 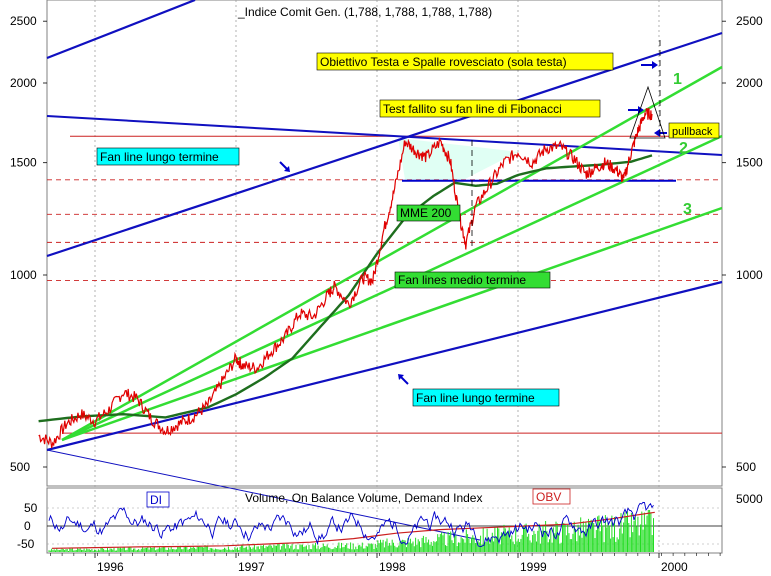 I want to click on indicator-right-tick-label: 5000, so click(x=749, y=499).